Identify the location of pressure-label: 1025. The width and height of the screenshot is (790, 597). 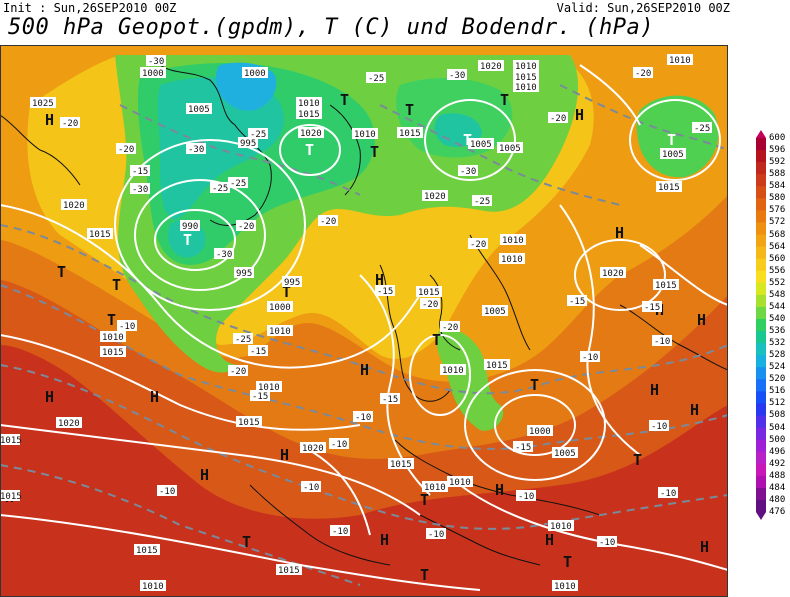
(43, 104).